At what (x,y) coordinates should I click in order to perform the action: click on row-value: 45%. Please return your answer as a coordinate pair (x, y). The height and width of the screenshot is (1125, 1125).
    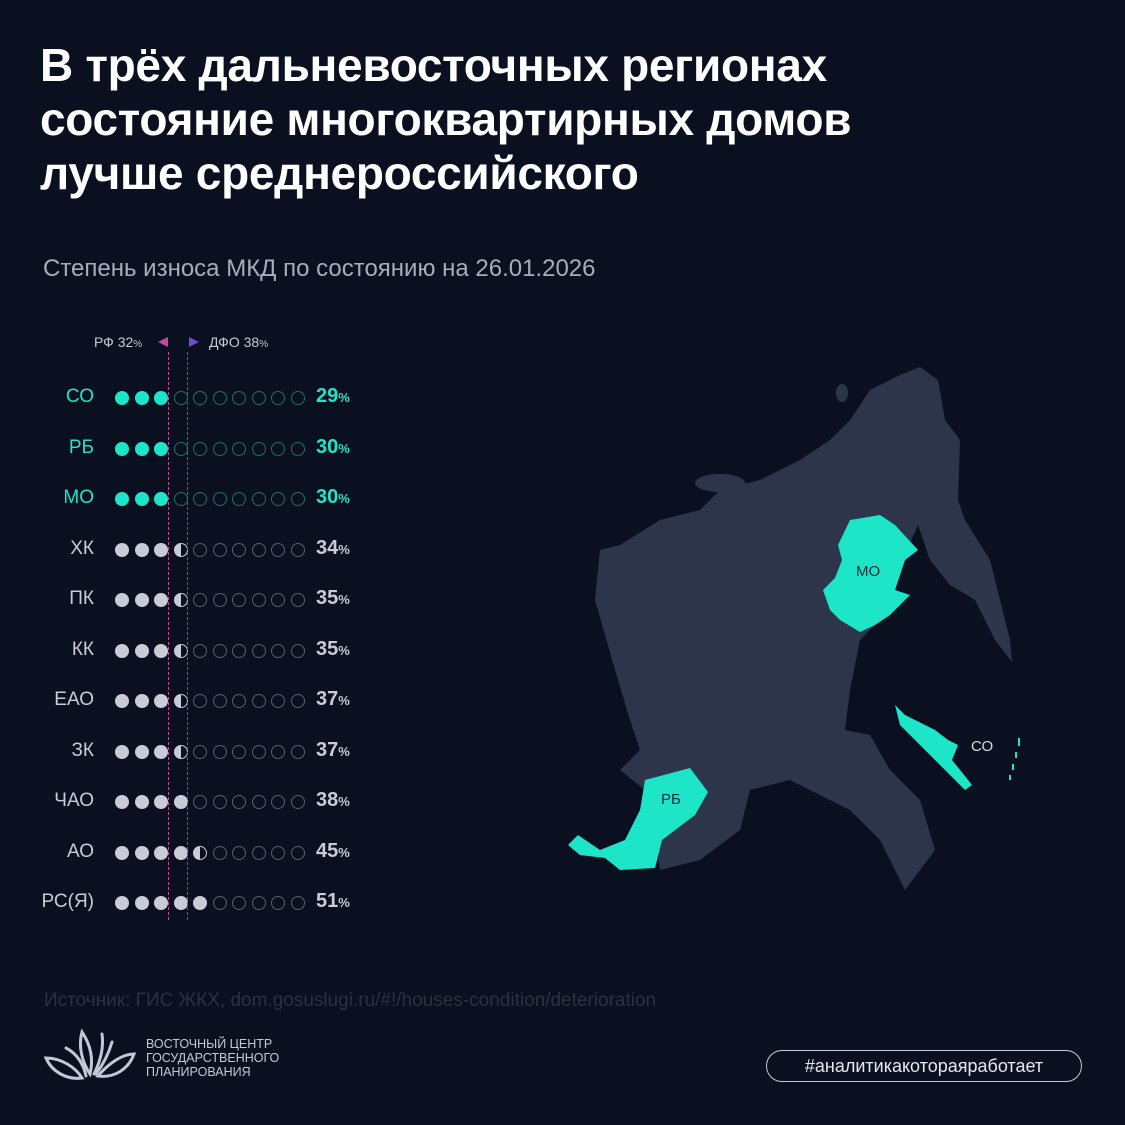
    Looking at the image, I should click on (333, 851).